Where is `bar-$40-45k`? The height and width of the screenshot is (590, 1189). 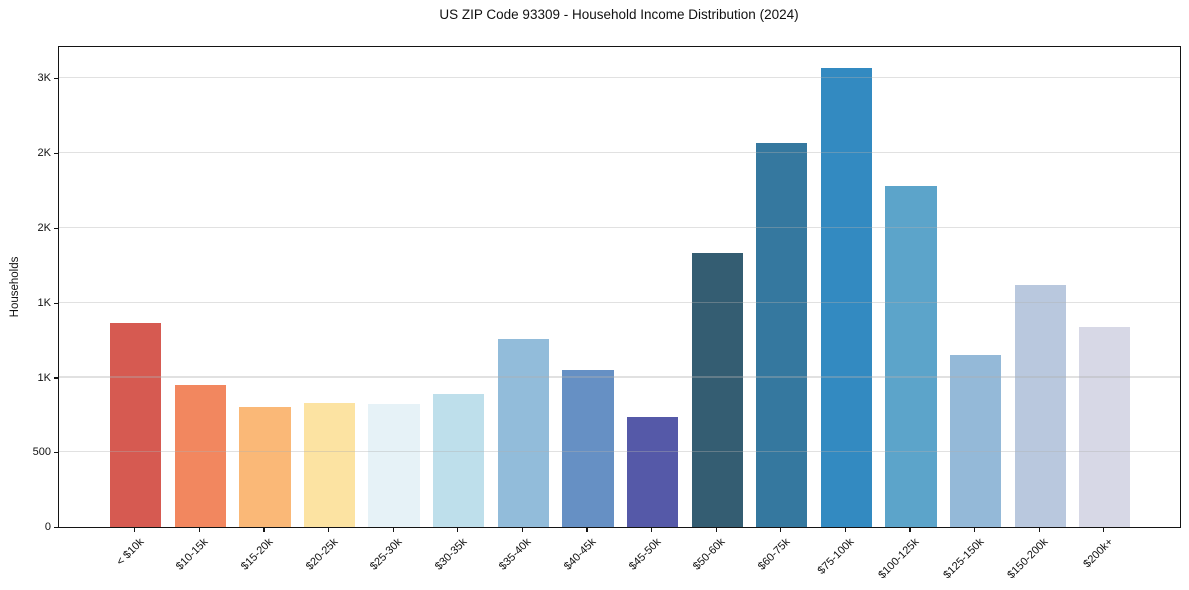 bar-$40-45k is located at coordinates (588, 448).